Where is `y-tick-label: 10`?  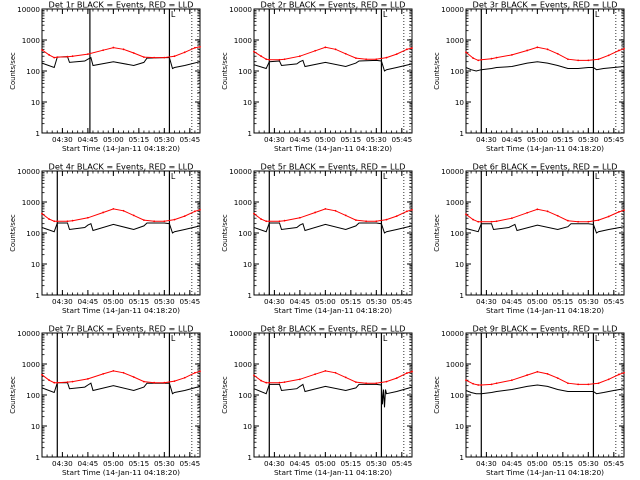
y-tick-label: 10 is located at coordinates (248, 264).